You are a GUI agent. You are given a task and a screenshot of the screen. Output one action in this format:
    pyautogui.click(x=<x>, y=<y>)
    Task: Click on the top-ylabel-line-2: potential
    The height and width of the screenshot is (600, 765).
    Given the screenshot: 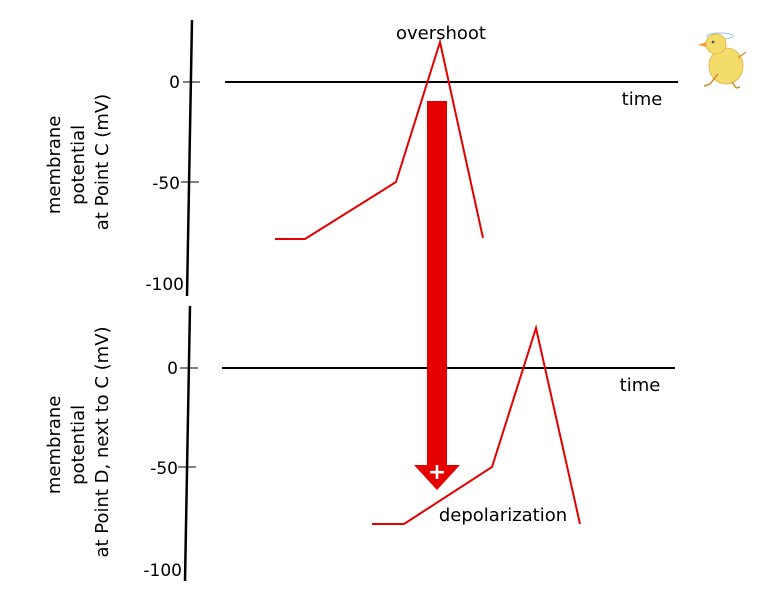 What is the action you would take?
    pyautogui.click(x=78, y=165)
    